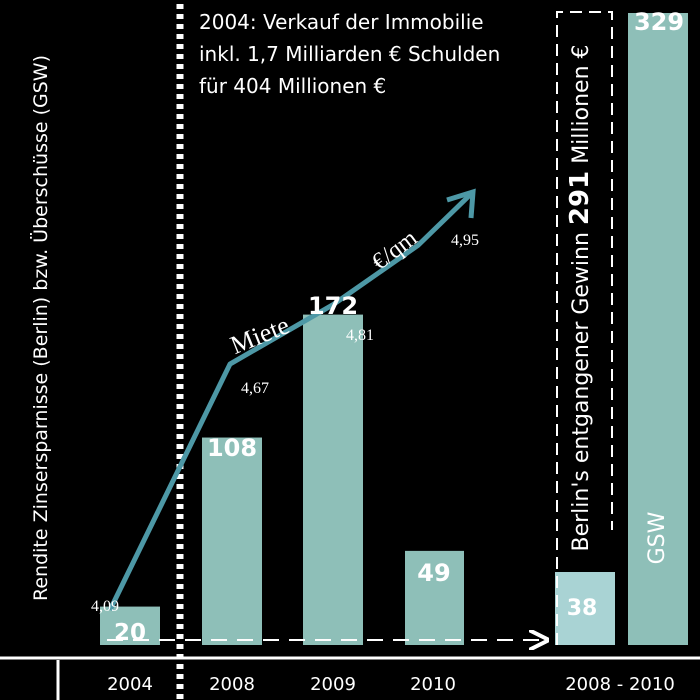 Image resolution: width=700 pixels, height=700 pixels. I want to click on bar-value-label: 49, so click(433, 573).